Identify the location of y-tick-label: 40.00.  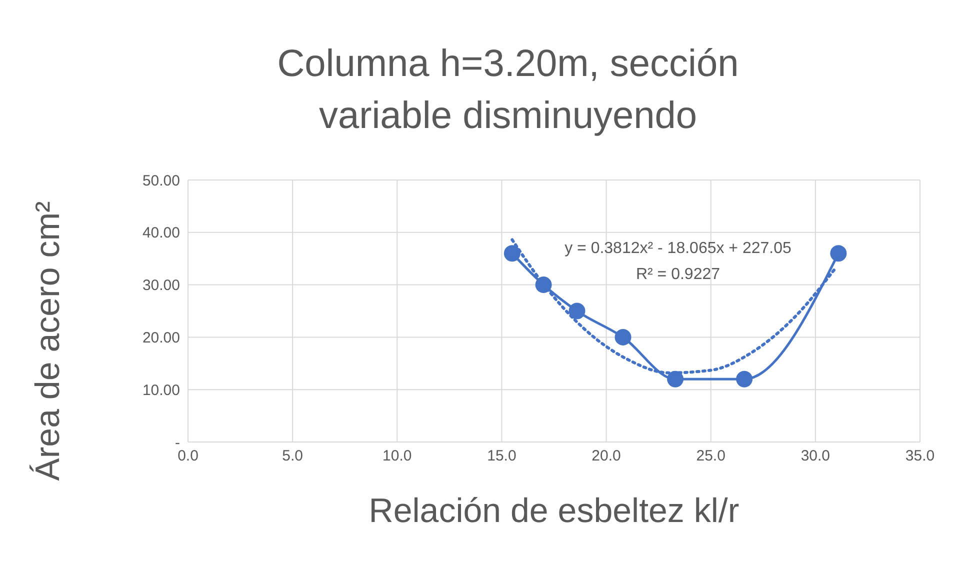
(161, 233).